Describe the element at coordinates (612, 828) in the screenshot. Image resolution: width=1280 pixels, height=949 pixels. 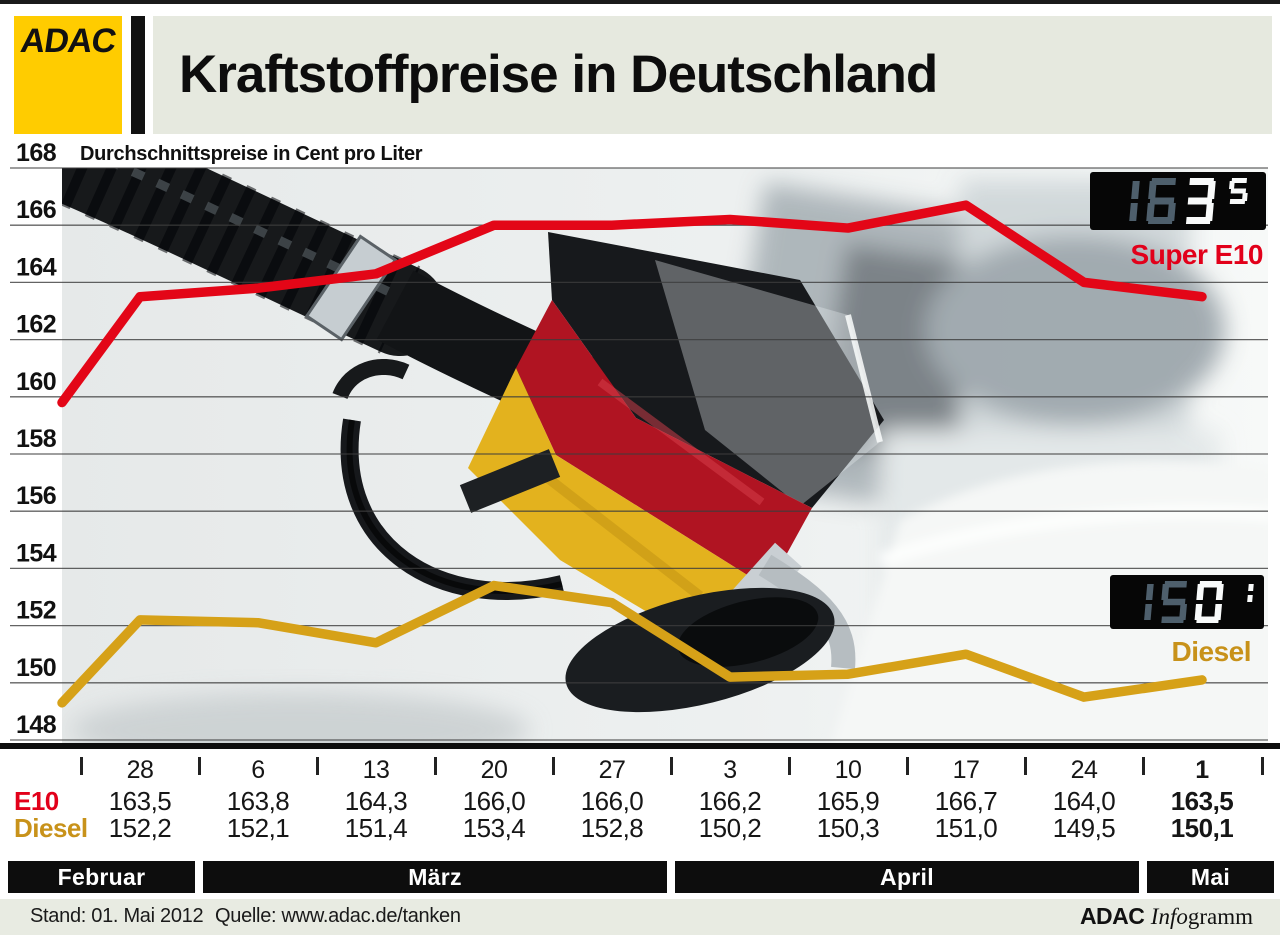
I see `diesel-value: 152,8` at that location.